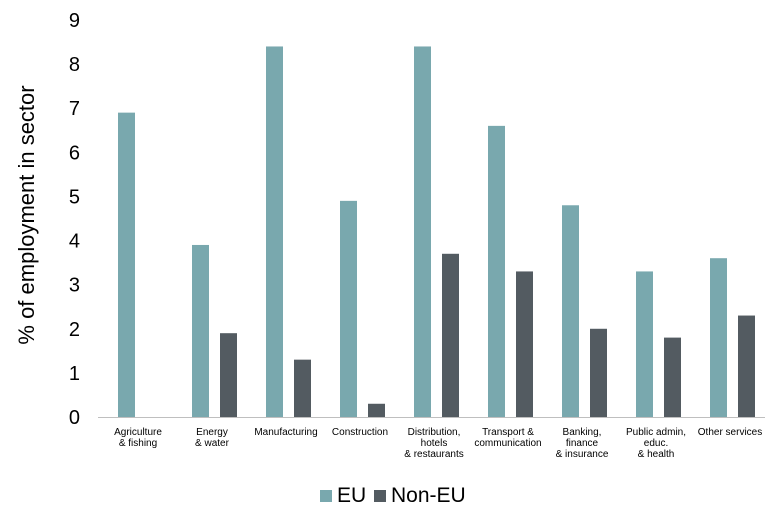 Image resolution: width=765 pixels, height=508 pixels. I want to click on x-tick-label-line: communication, so click(507, 443).